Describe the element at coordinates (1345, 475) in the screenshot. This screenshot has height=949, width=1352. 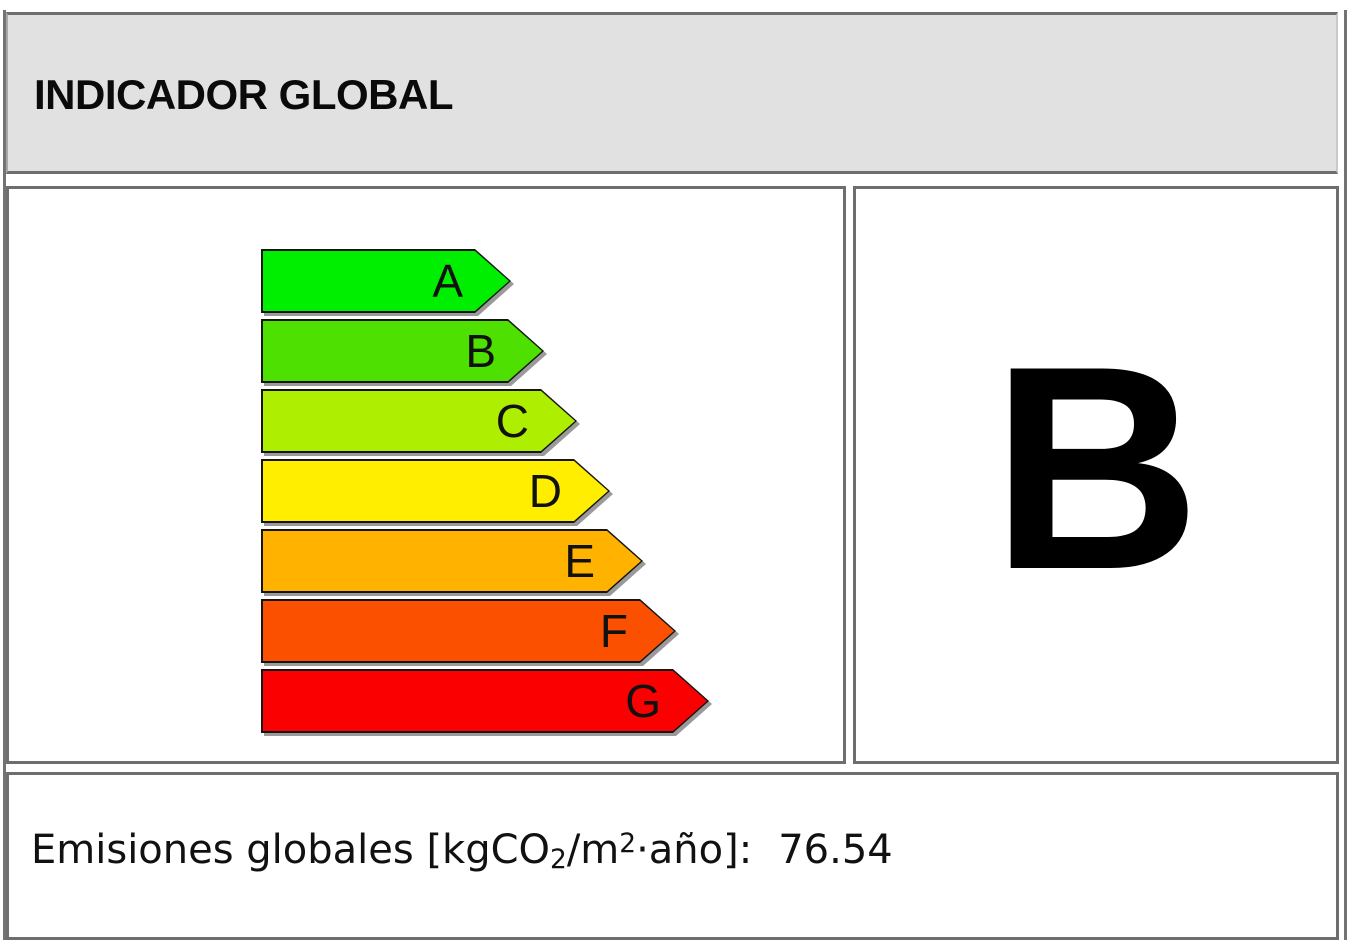
I see `frame-right-border` at that location.